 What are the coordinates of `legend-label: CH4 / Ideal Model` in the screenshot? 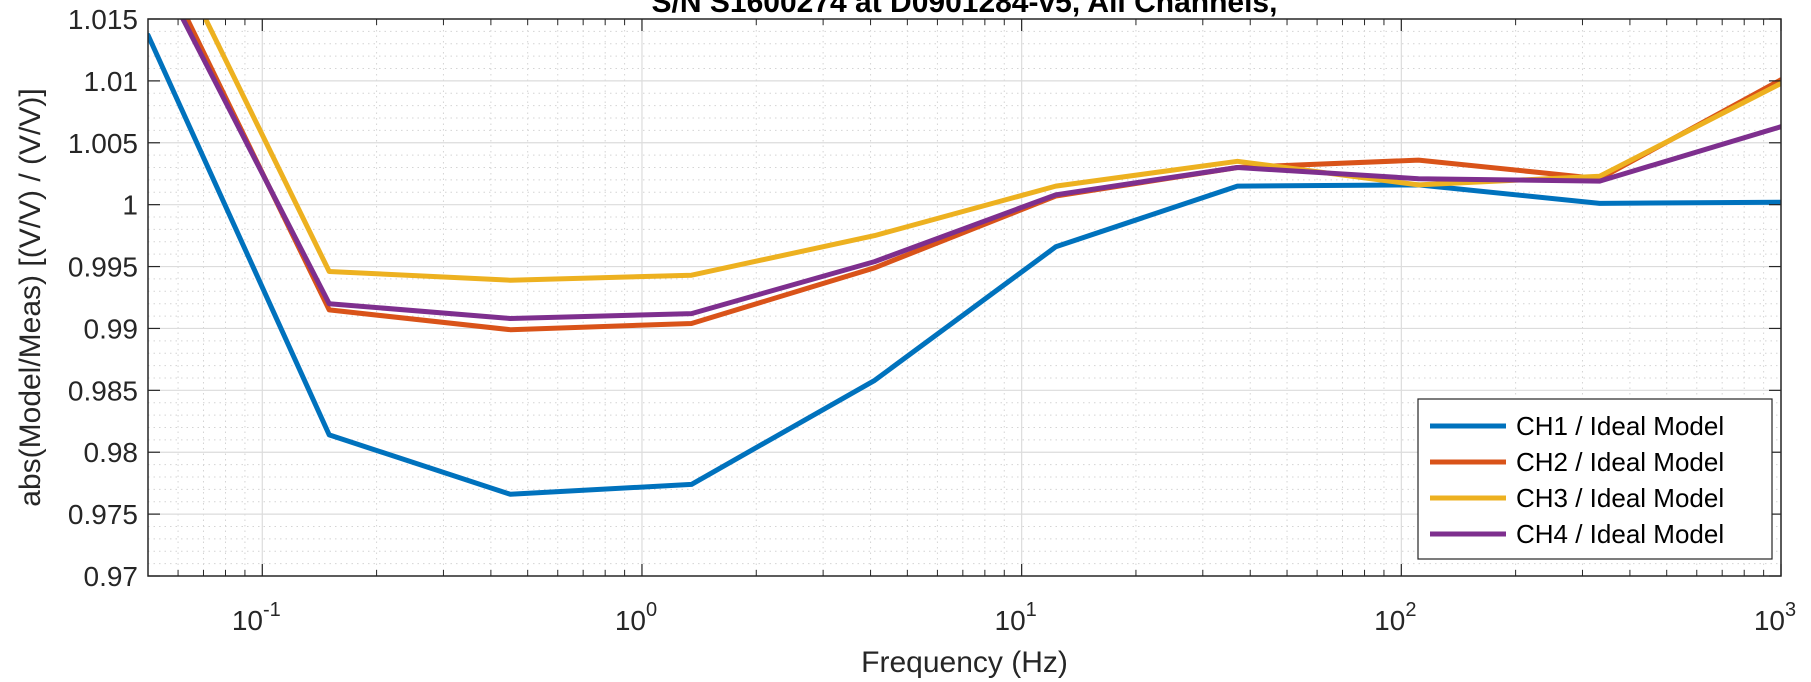 It's located at (1620, 534).